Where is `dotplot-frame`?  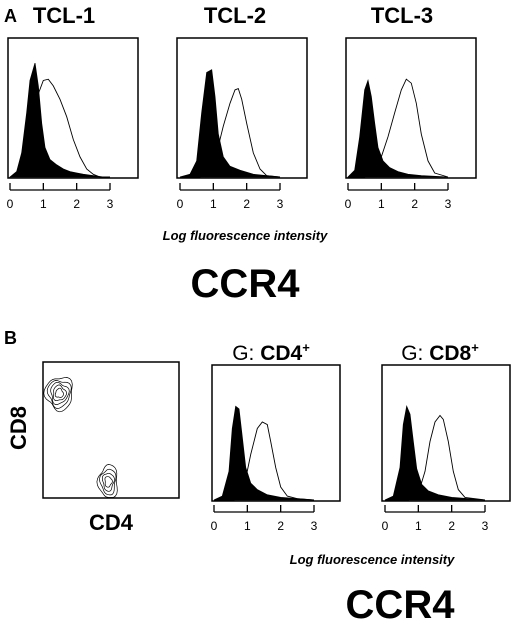
dotplot-frame is located at coordinates (111, 430).